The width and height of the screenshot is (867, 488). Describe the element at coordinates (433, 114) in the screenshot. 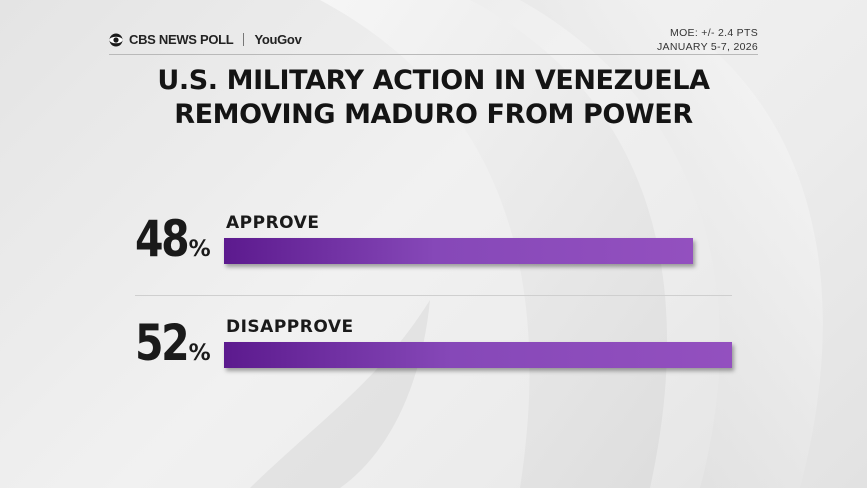

I see `chart-title-line-2: REMOVING MADURO FROM POWER` at that location.